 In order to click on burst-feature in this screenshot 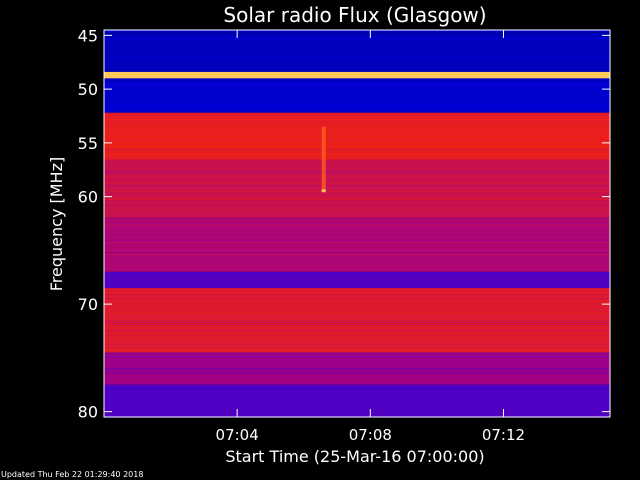, I will do `click(323, 159)`.